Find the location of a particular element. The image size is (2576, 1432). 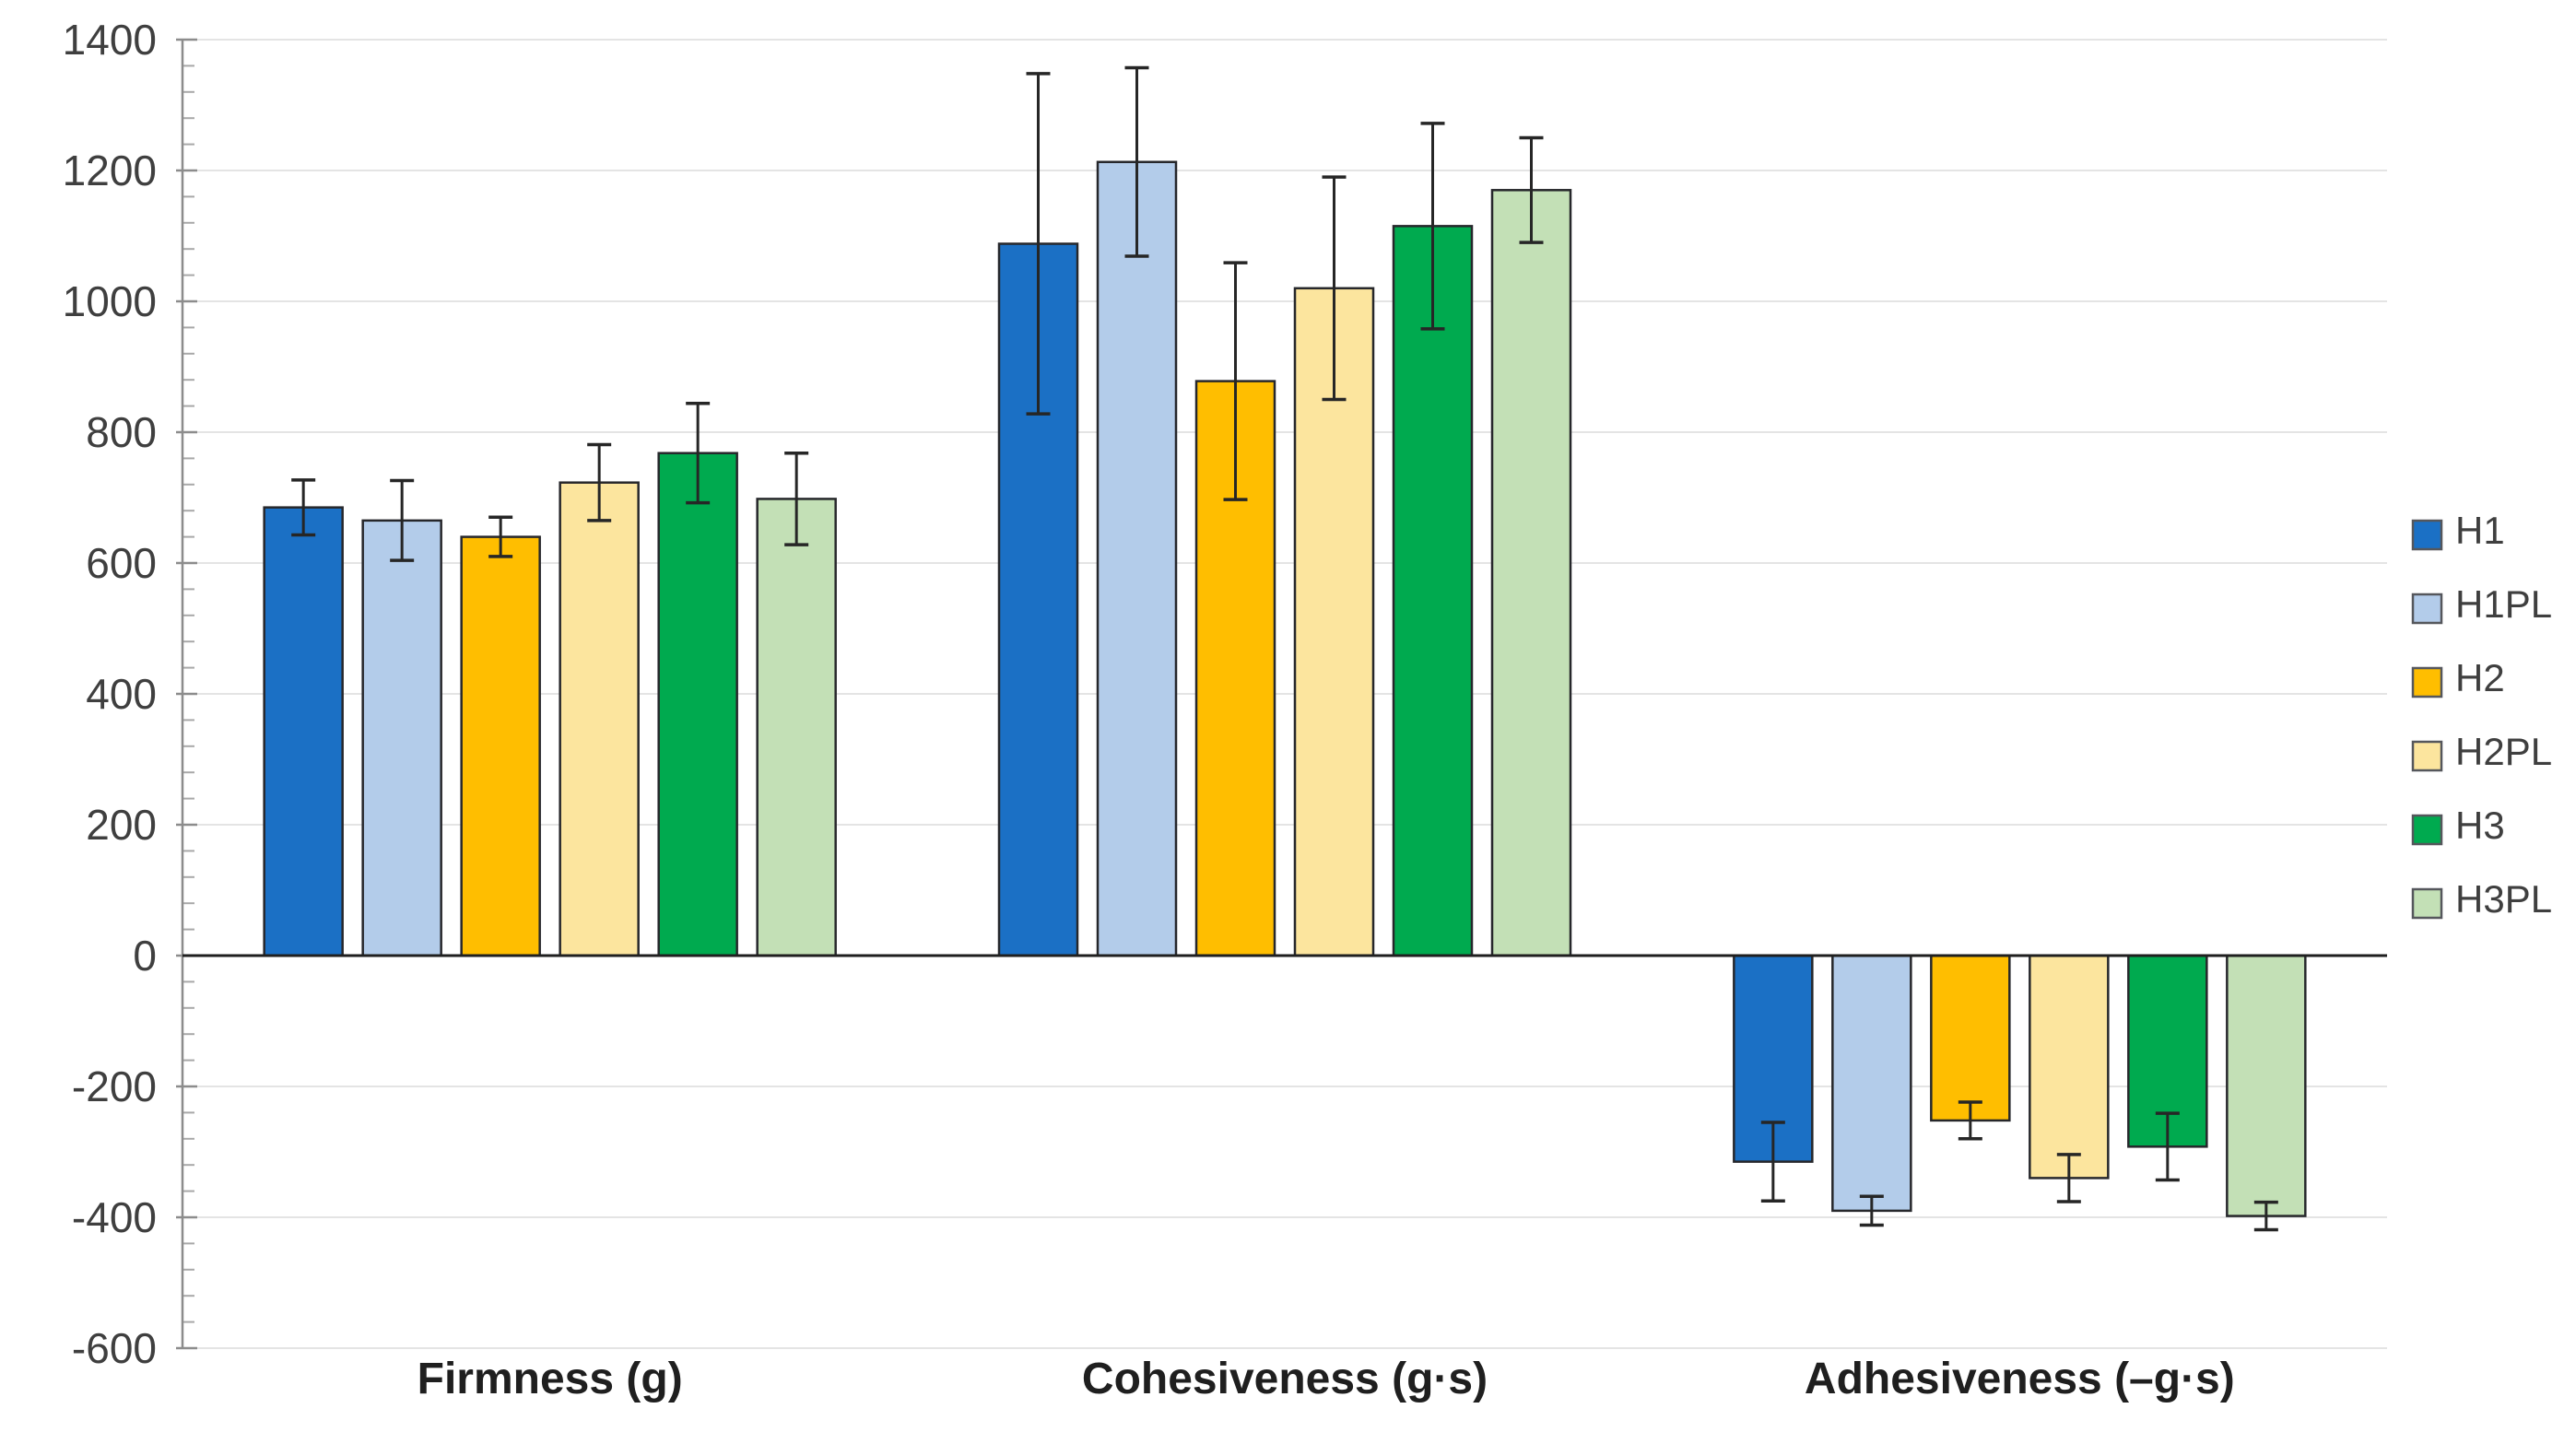

y-tick-label: 400 is located at coordinates (122, 694).